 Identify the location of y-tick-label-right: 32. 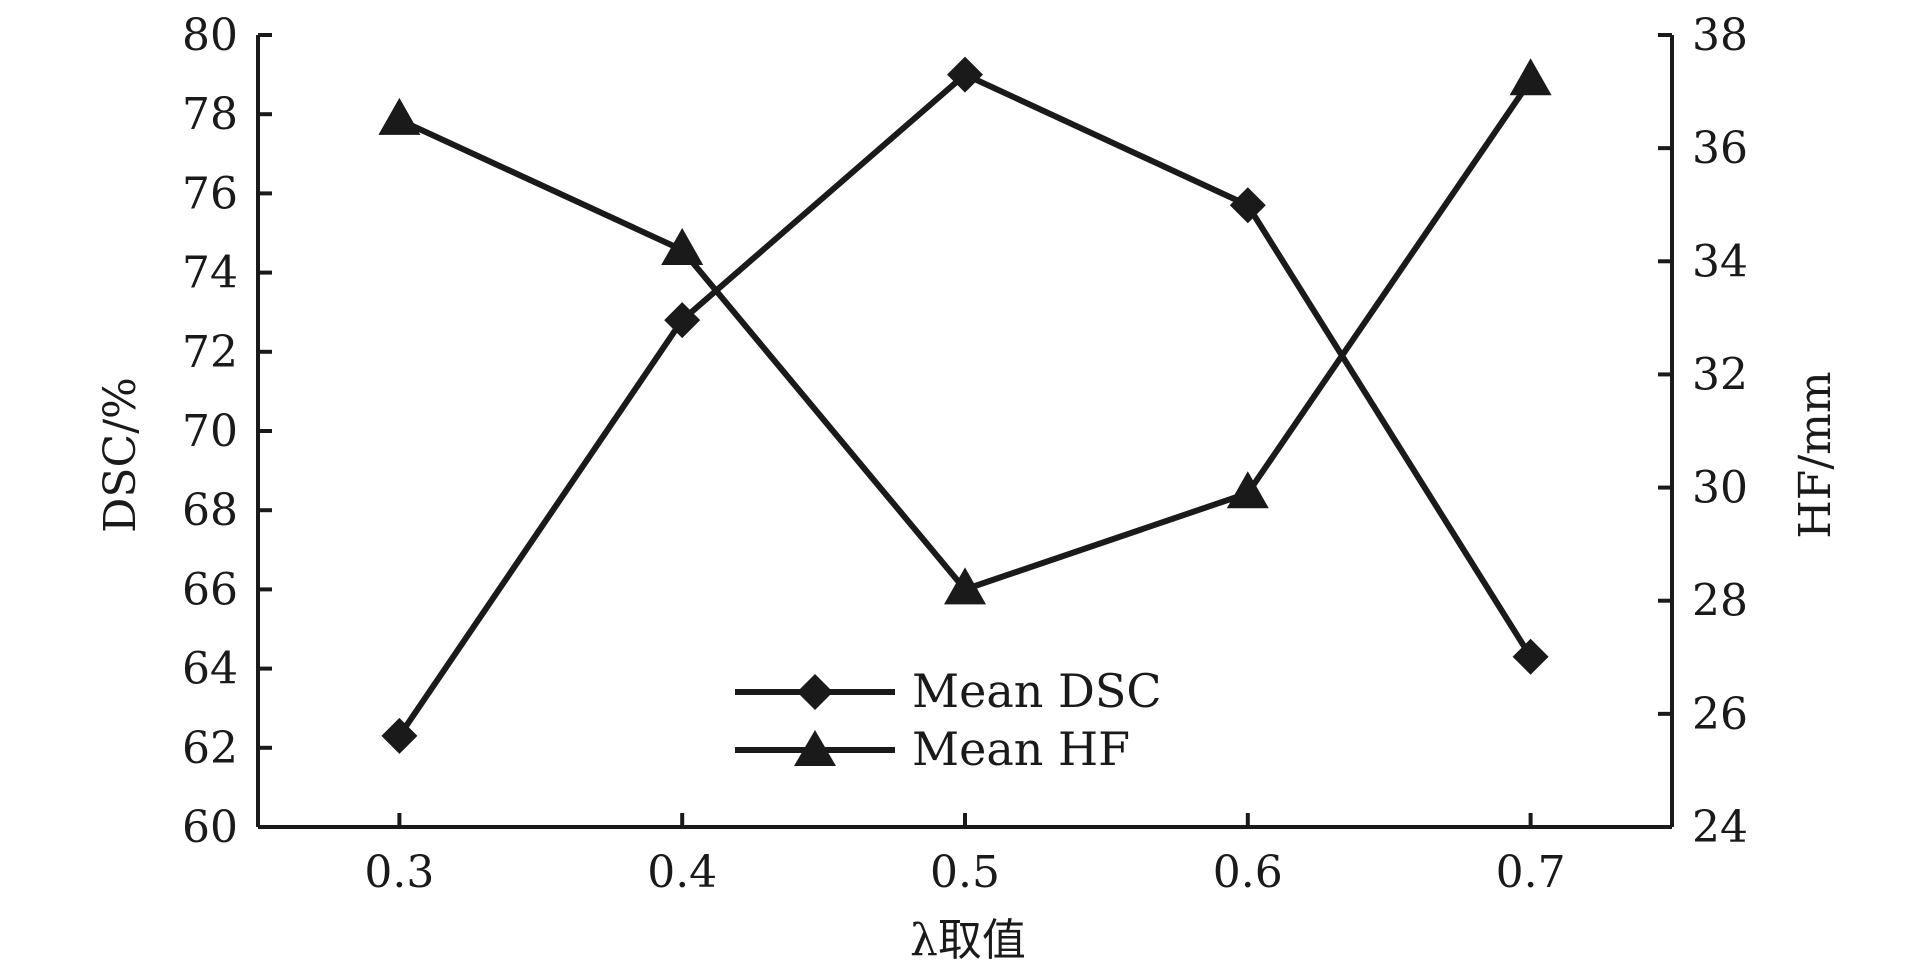
(1720, 374).